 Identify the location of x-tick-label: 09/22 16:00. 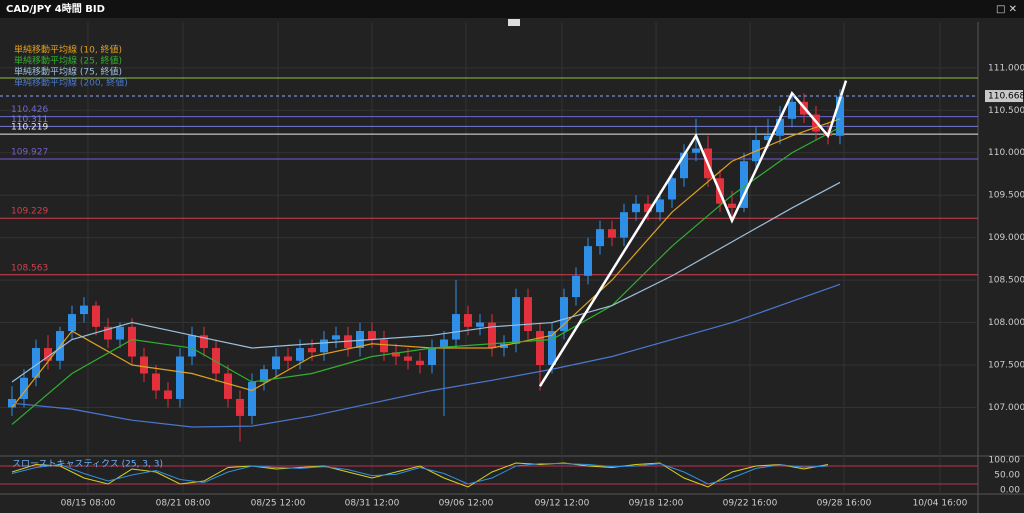
(750, 504).